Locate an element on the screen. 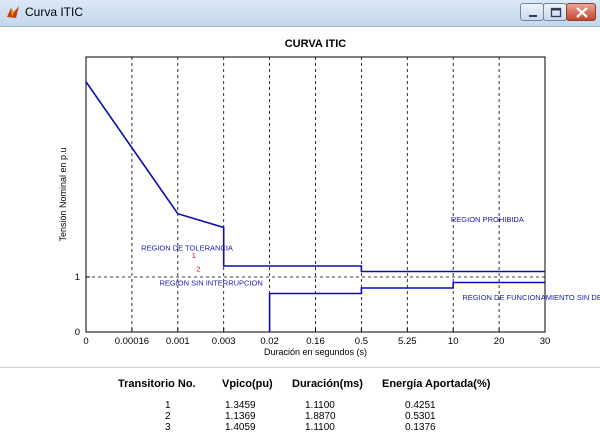  transient-point: 2 is located at coordinates (199, 270).